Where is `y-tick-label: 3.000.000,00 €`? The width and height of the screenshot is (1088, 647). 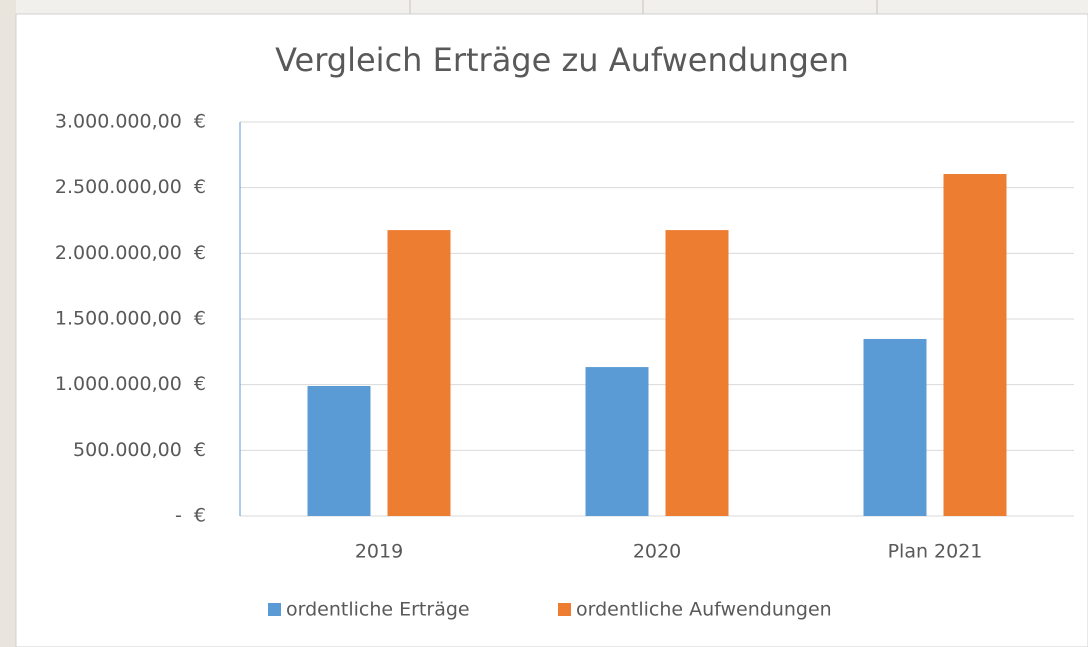 y-tick-label: 3.000.000,00 € is located at coordinates (130, 122).